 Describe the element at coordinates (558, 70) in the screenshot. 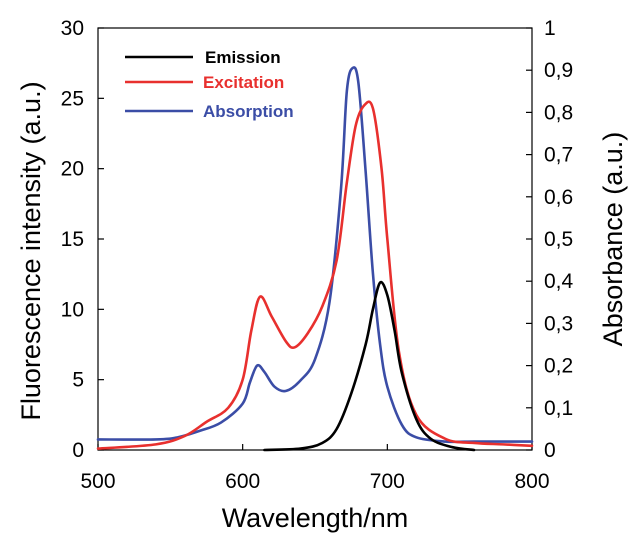

I see `right-tick-label: 0,9` at that location.